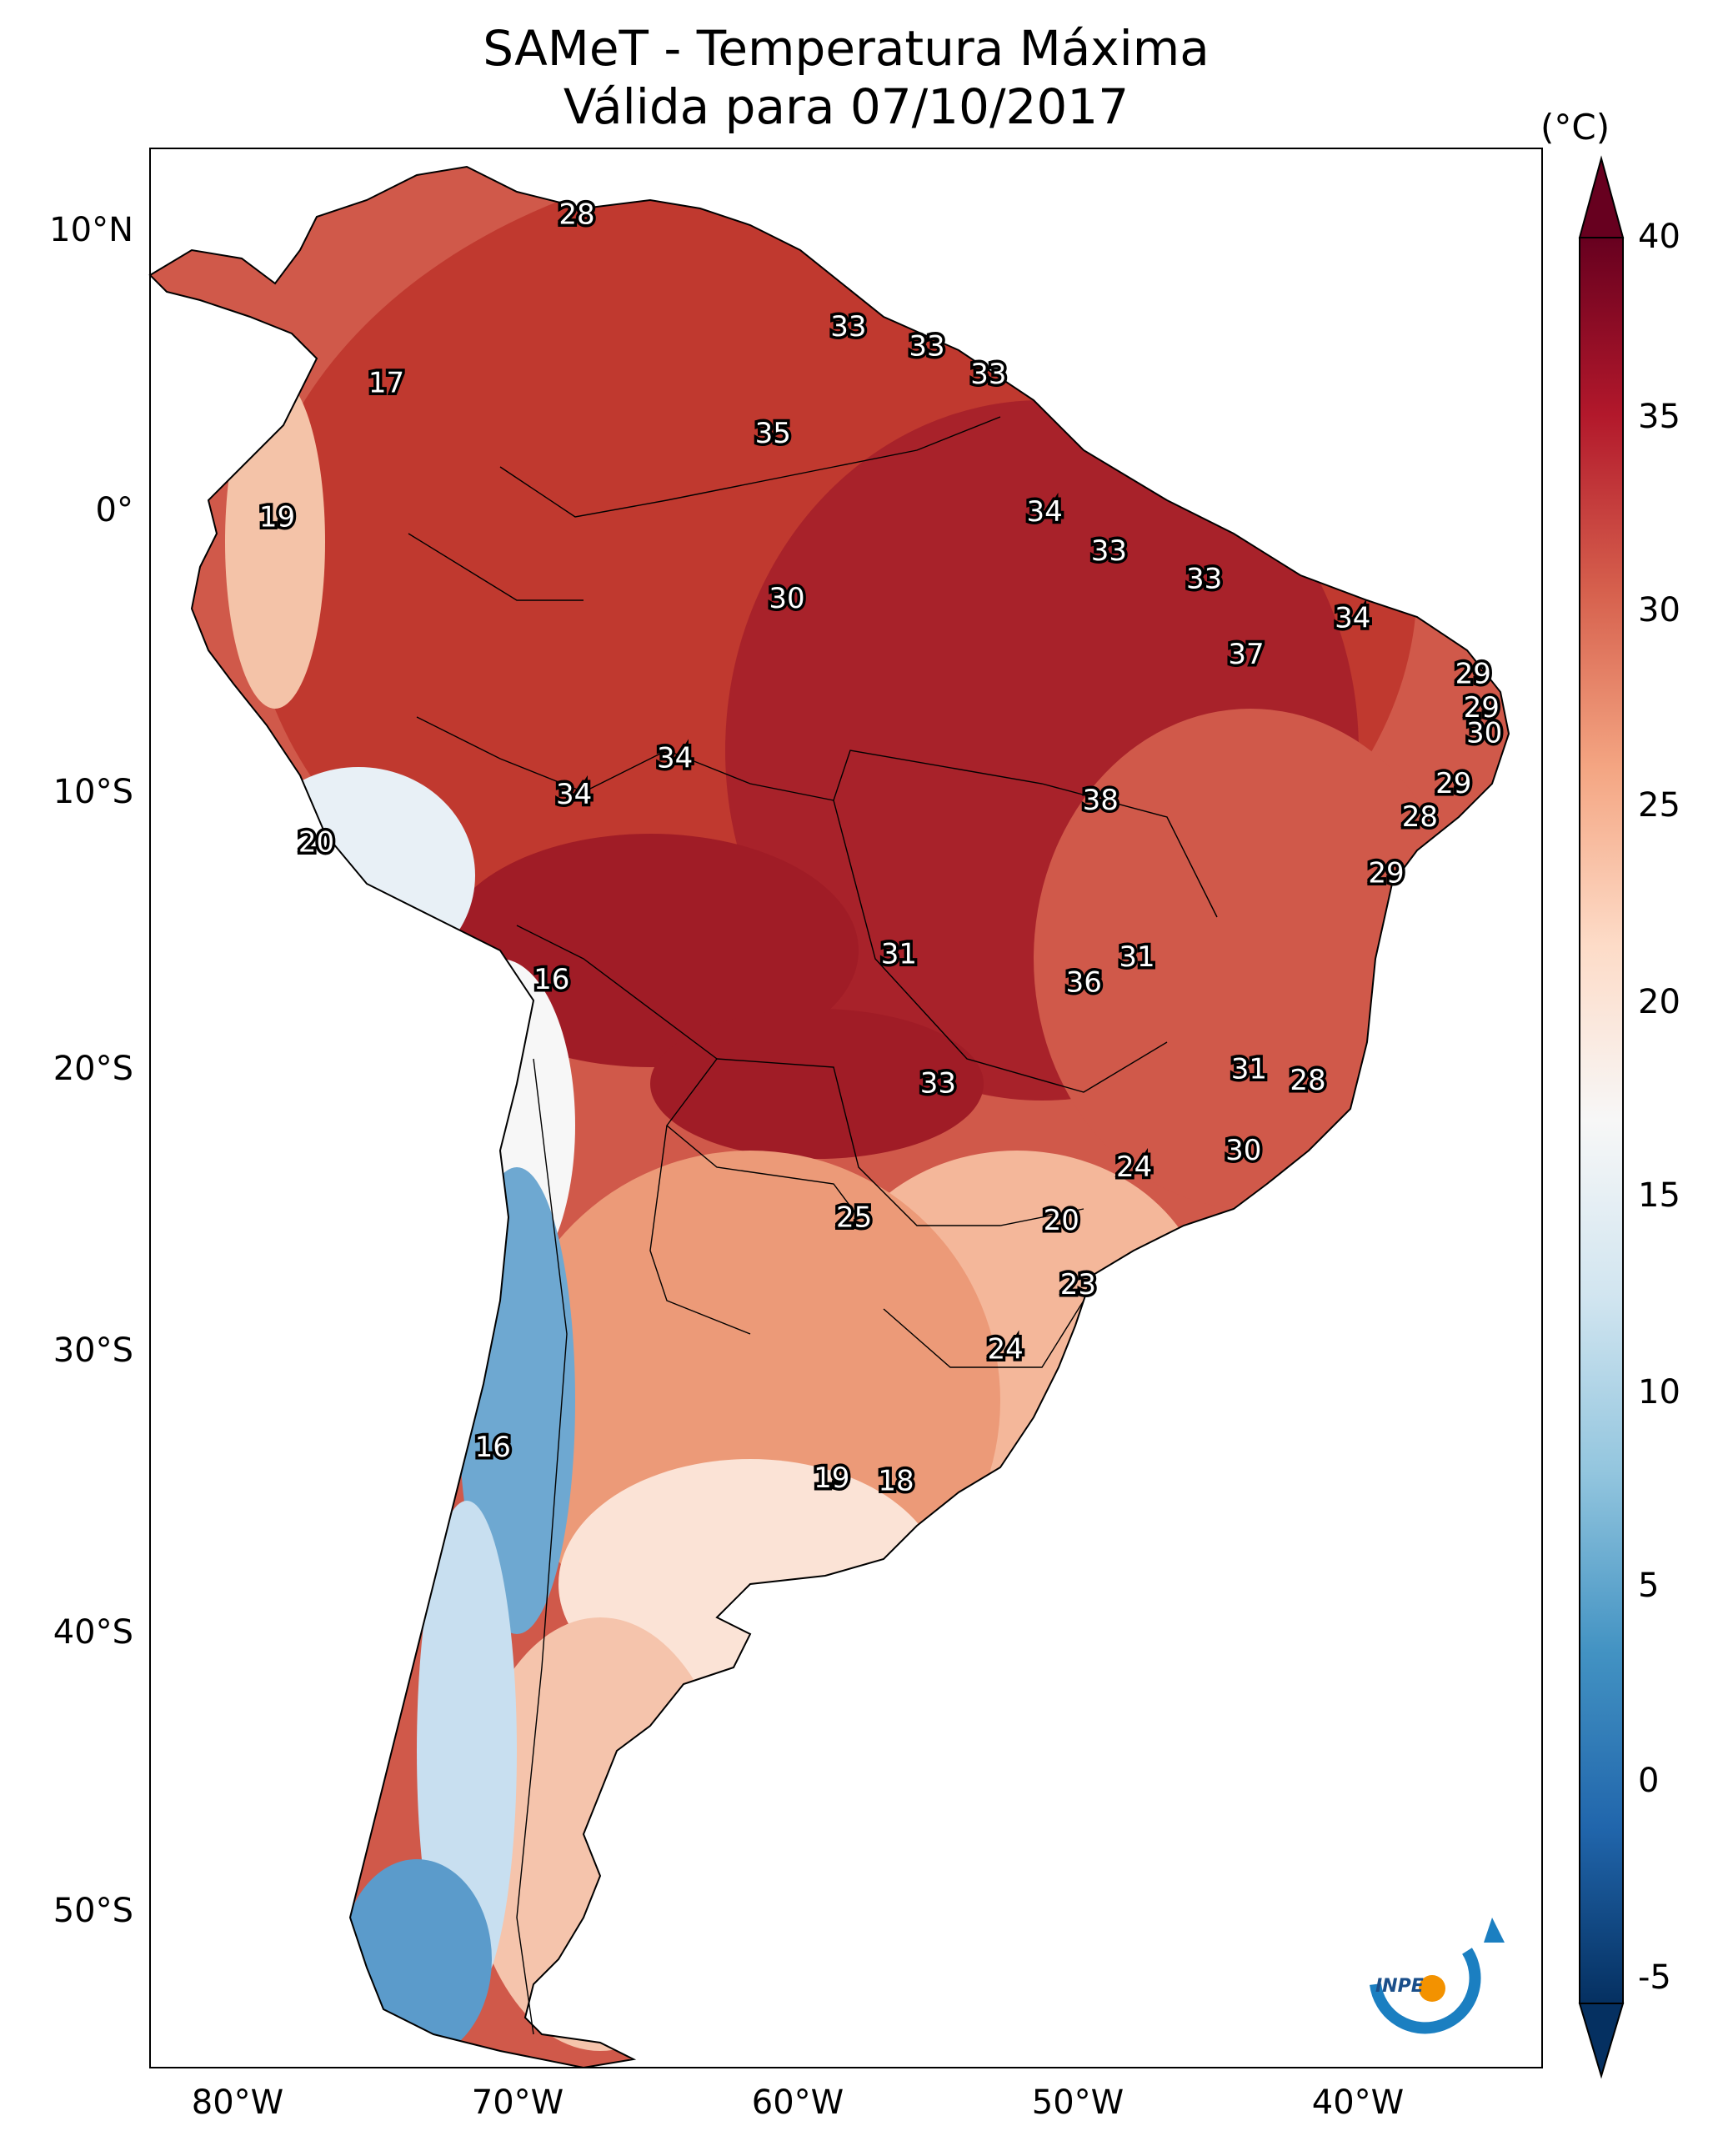 This screenshot has width=1723, height=2156. I want to click on colorbar-unit: (°C), so click(1575, 128).